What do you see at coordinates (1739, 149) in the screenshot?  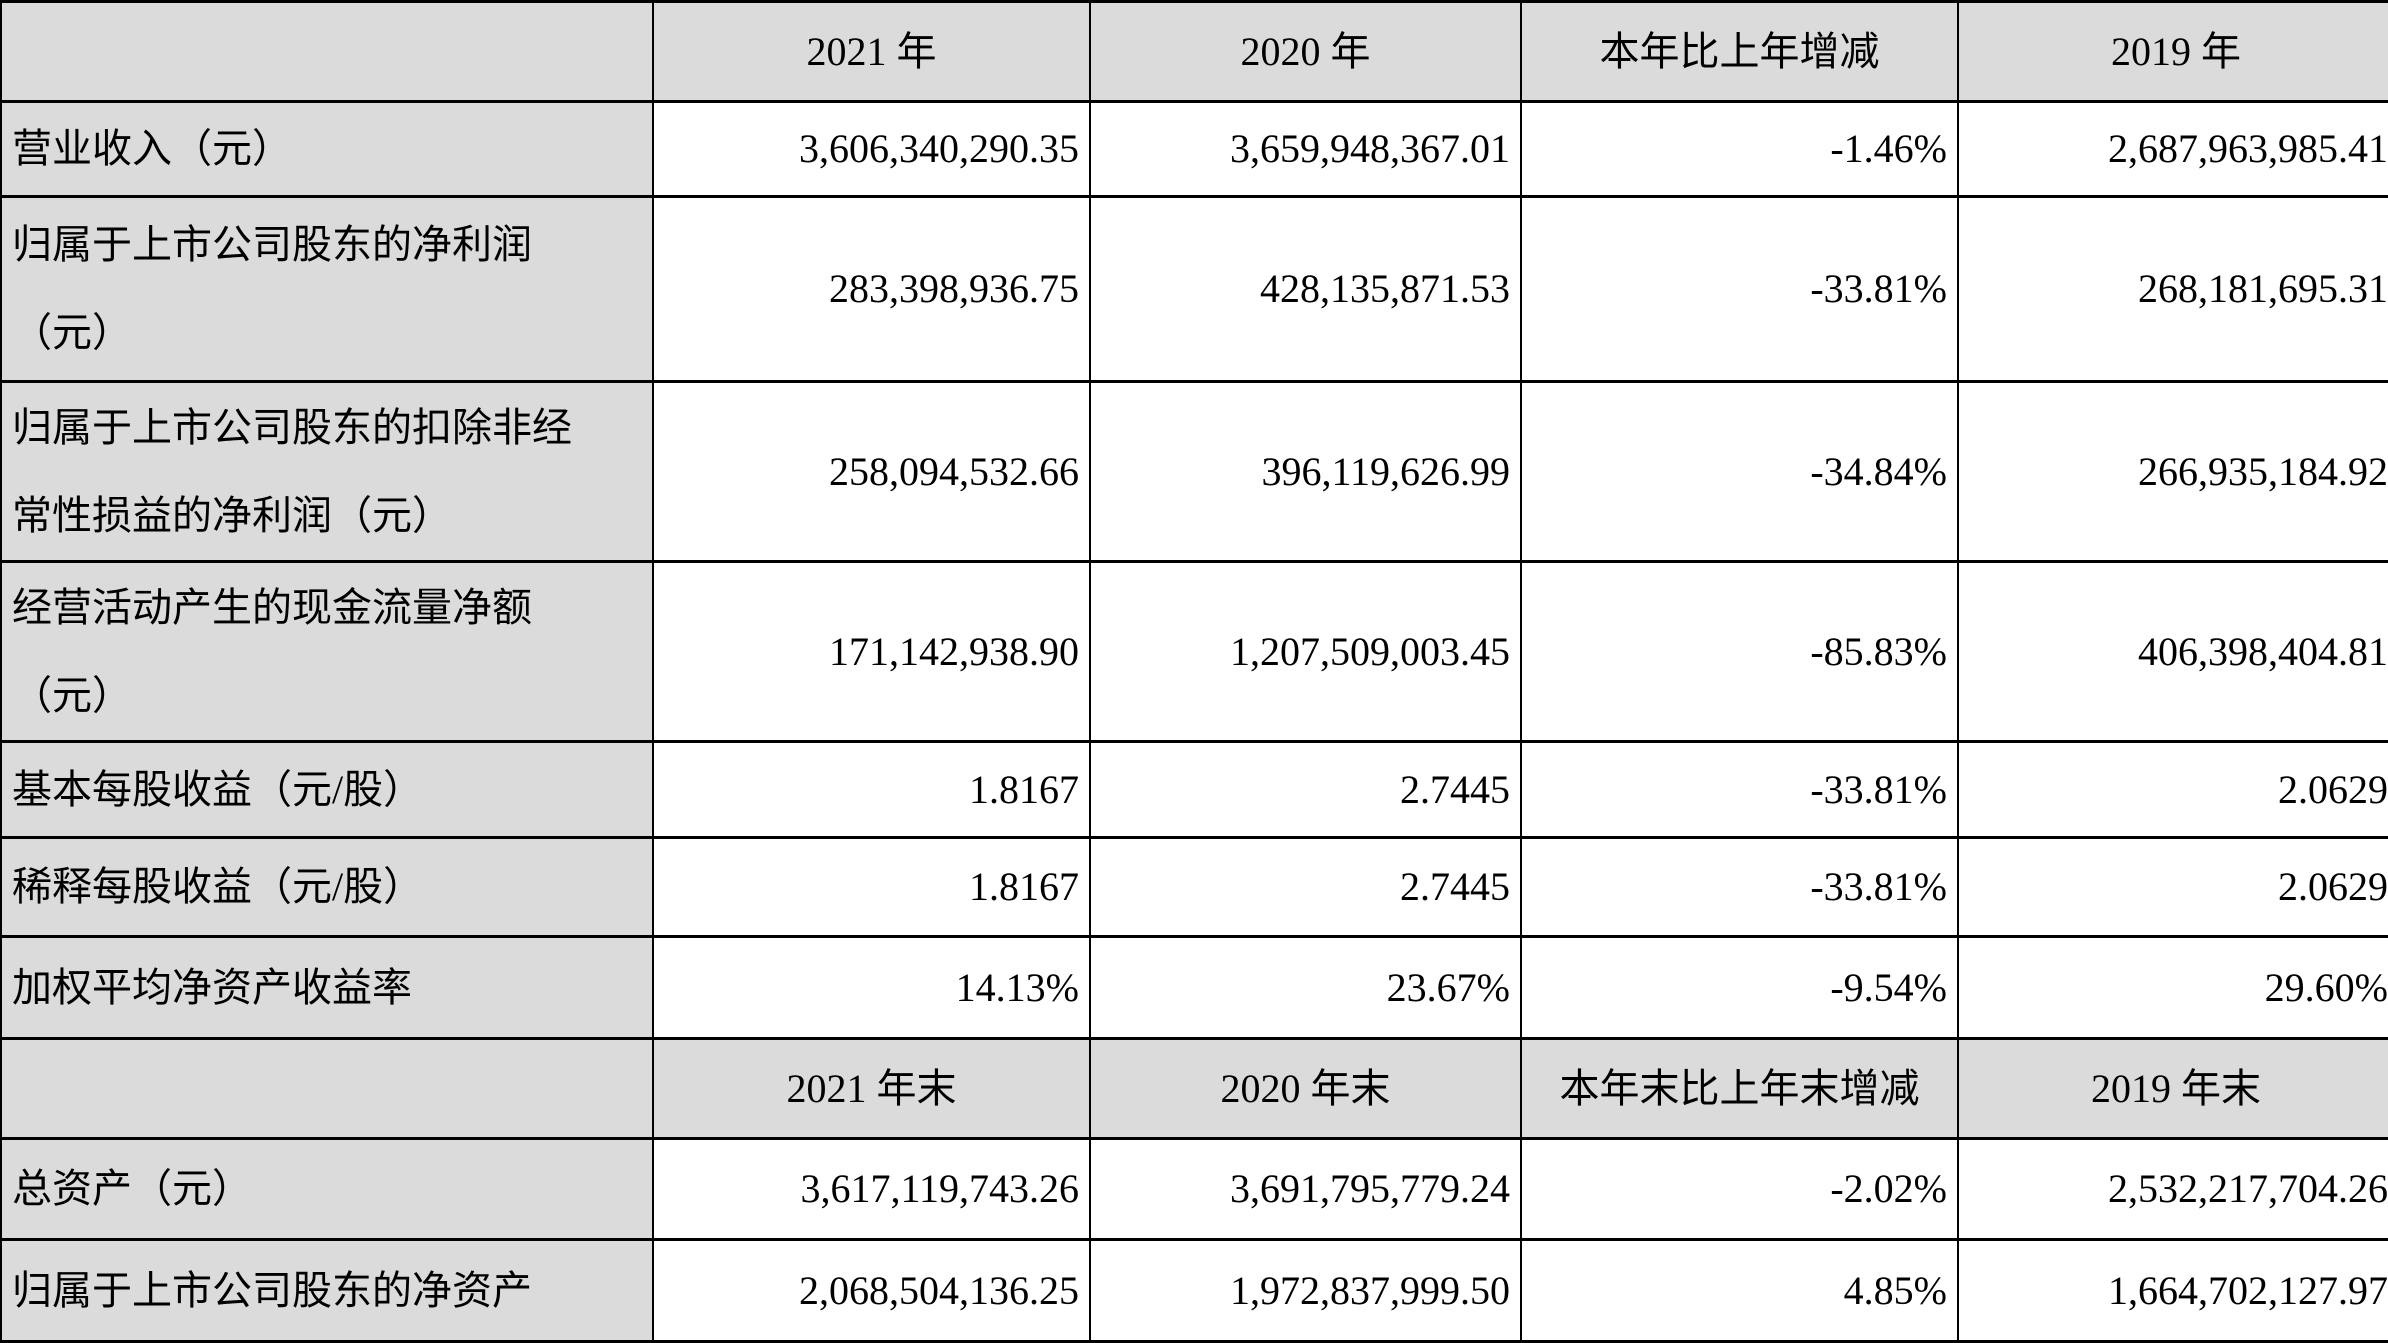 I see `value-change: -1.46%` at bounding box center [1739, 149].